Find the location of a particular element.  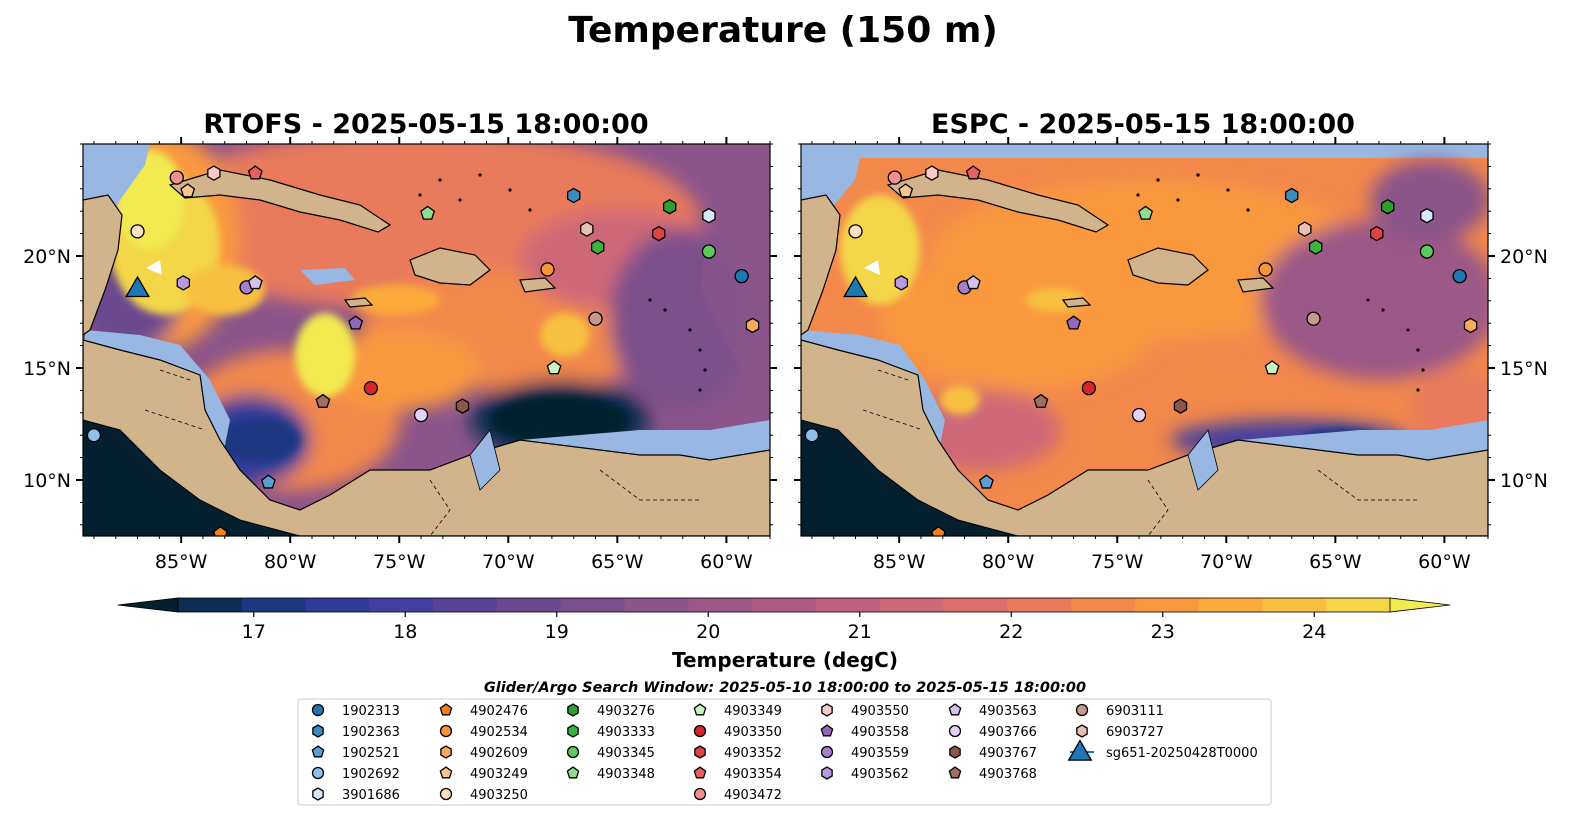

colorbar-frame is located at coordinates (784, 605).